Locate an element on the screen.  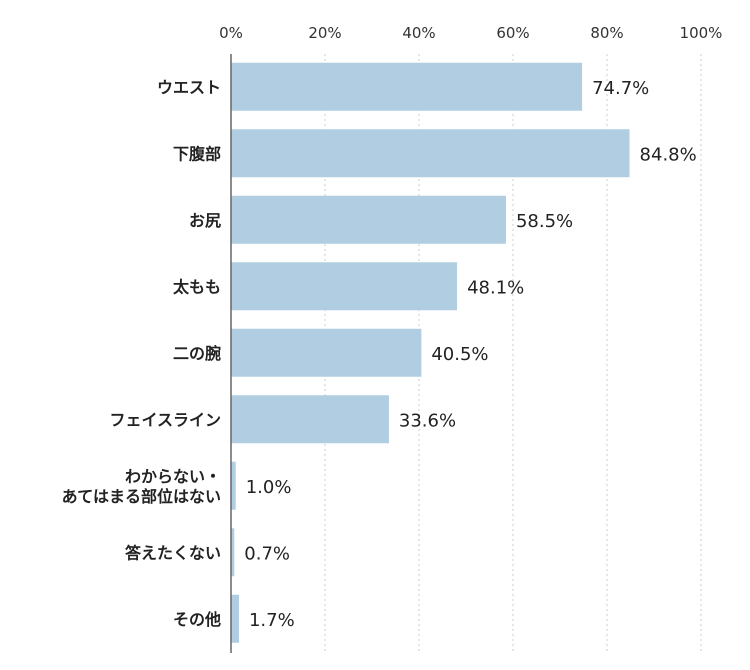
category-label: お尻 is located at coordinates (205, 220).